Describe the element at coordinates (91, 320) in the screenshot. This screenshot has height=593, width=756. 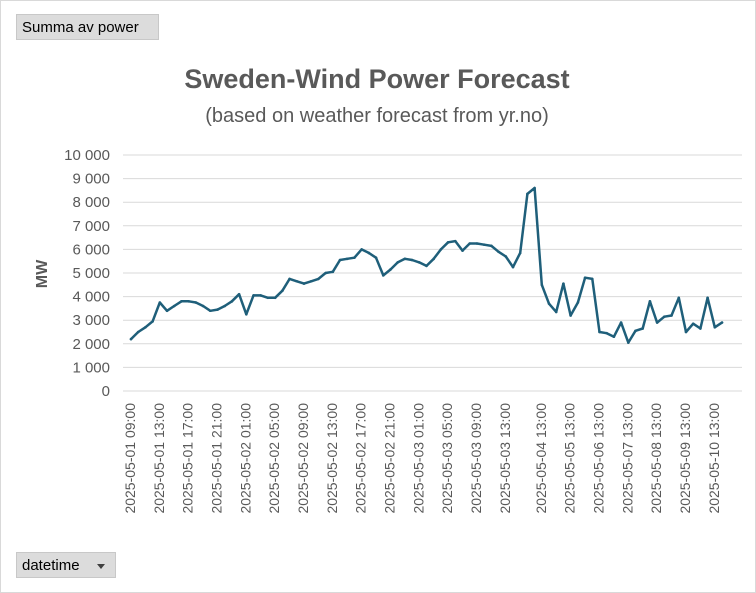
I see `y-tick-label: 3 000` at that location.